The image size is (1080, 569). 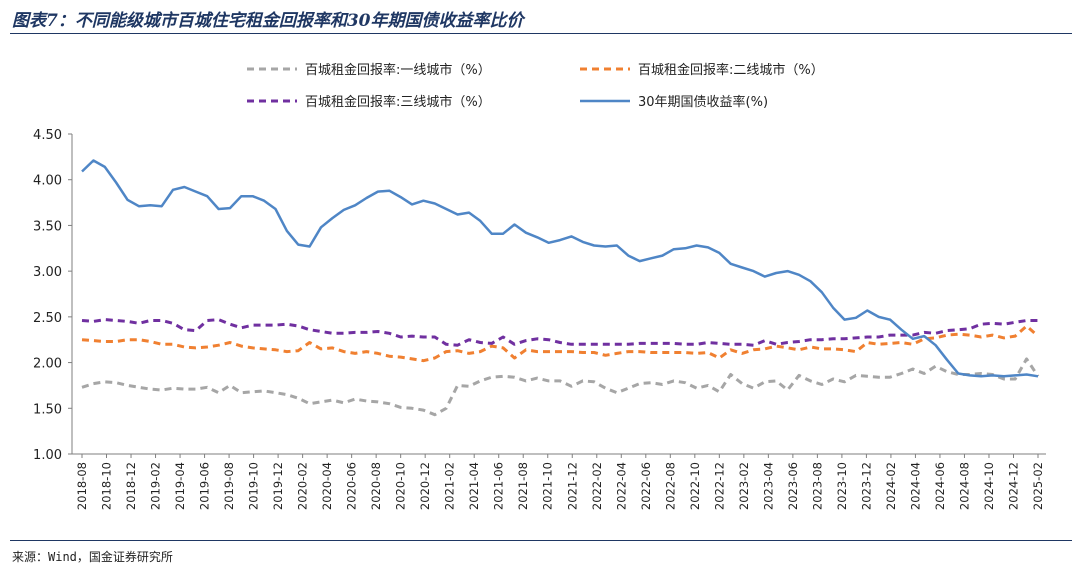 I want to click on x-tick-label: 2022-06, so click(x=646, y=486).